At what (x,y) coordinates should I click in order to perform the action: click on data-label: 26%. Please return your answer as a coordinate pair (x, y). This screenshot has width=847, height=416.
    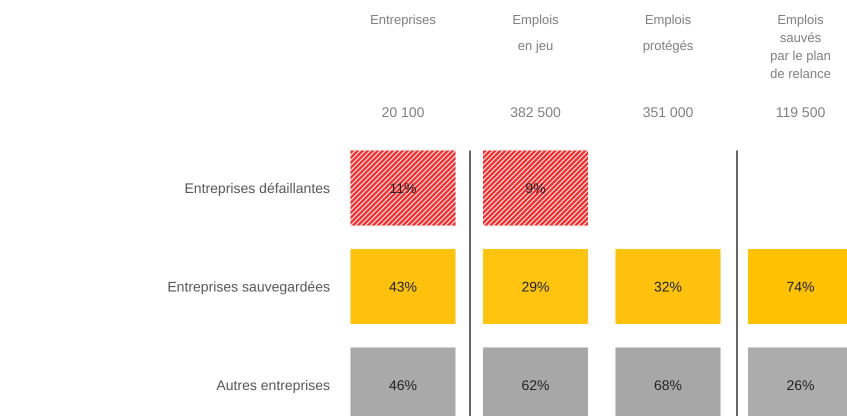
    Looking at the image, I should click on (800, 385).